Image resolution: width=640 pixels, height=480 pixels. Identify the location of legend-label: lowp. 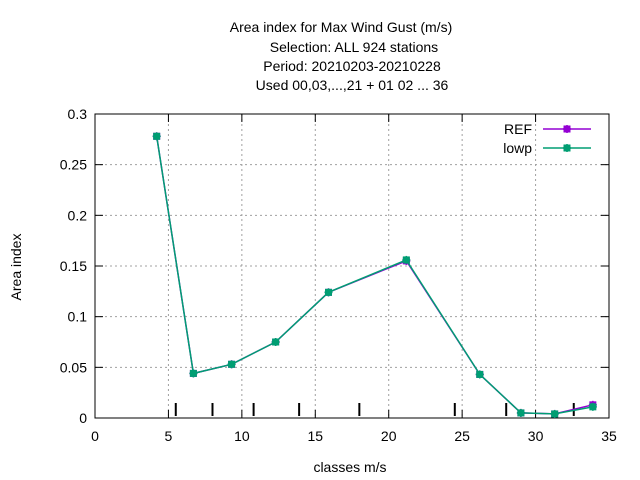
(517, 148).